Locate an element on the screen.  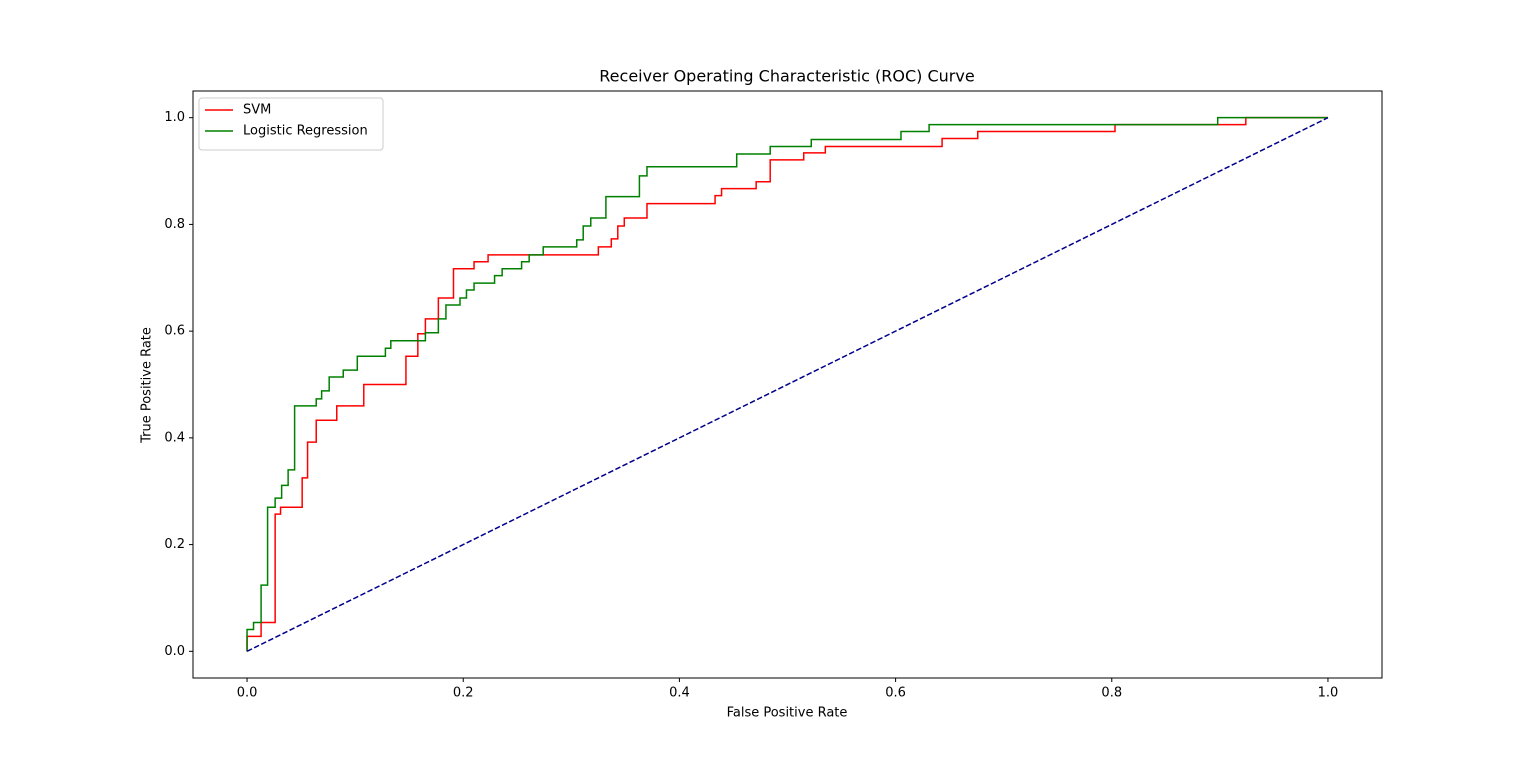
y-axis-label: True Positive Rate is located at coordinates (147, 385).